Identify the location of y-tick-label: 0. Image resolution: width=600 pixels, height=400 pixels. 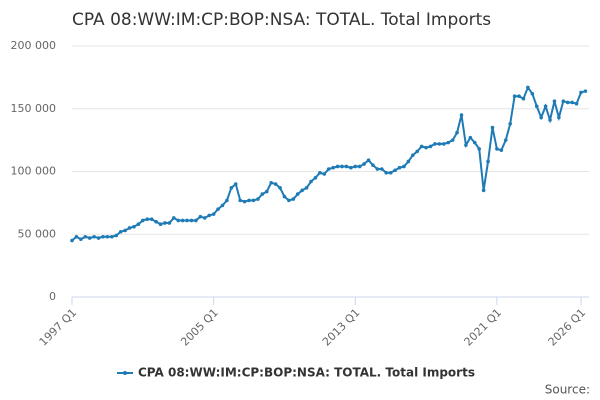
(52, 296).